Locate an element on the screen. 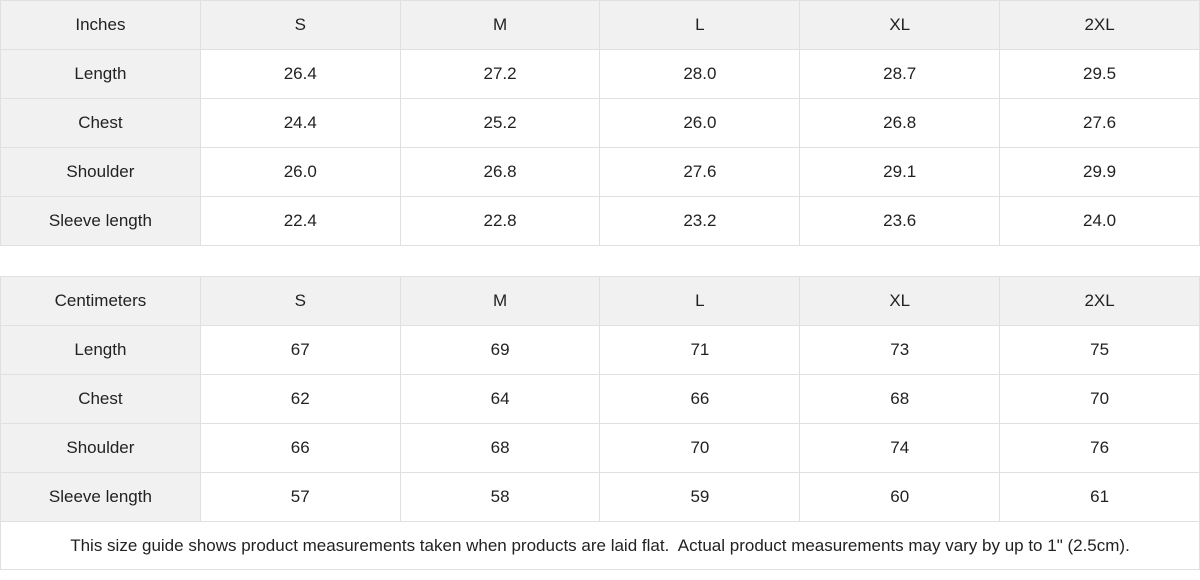 This screenshot has height=580, width=1200. measurement-cell: 24.4 is located at coordinates (300, 123).